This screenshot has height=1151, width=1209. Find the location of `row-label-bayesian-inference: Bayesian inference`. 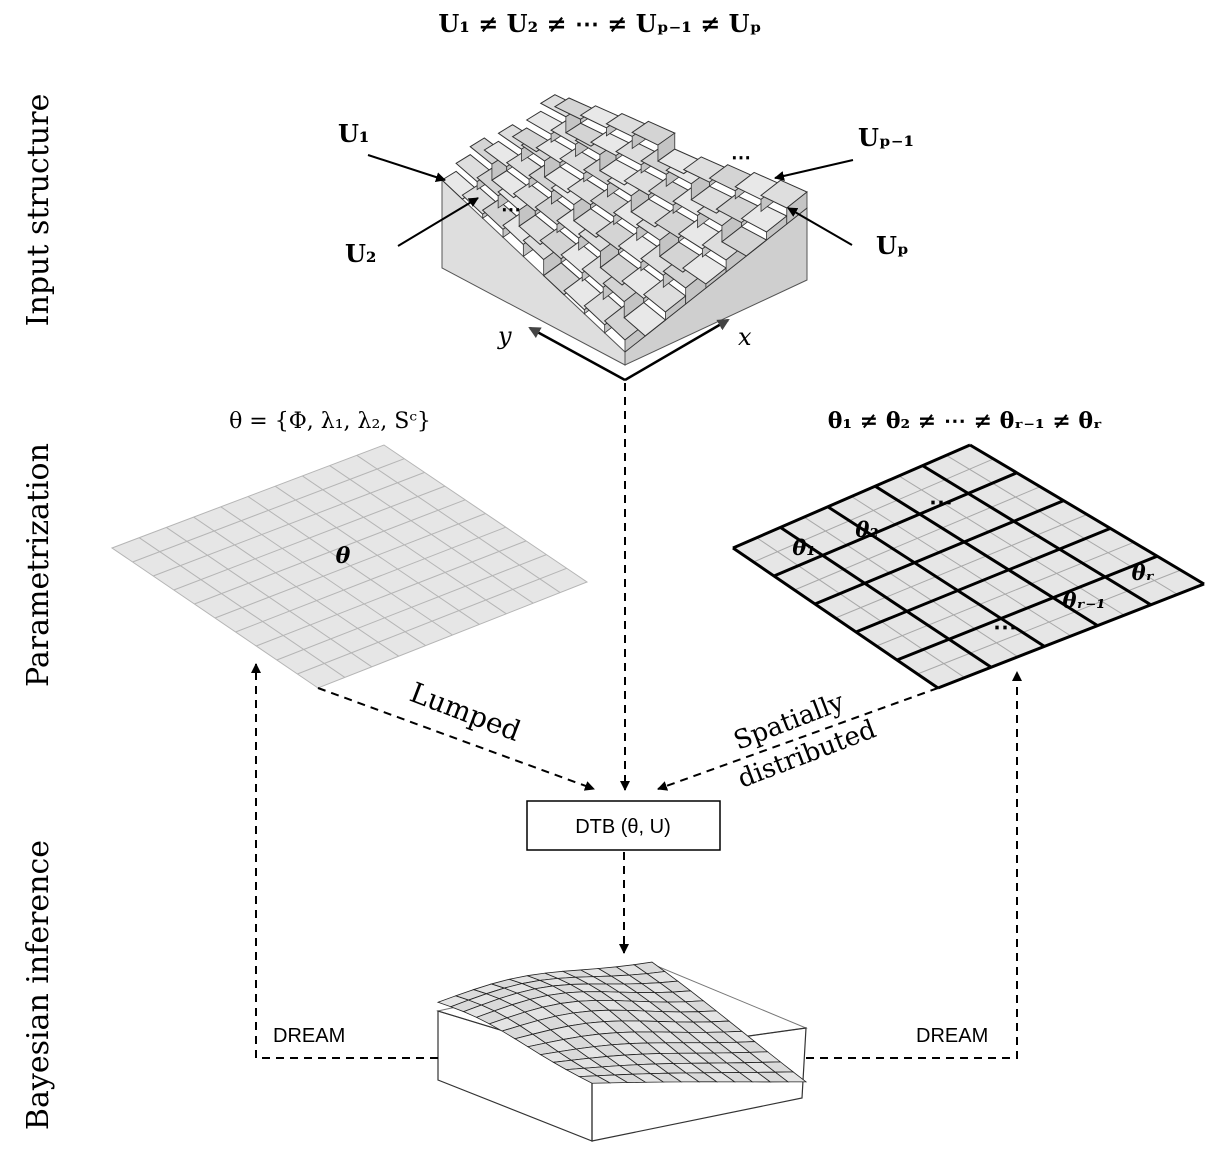

row-label-bayesian-inference: Bayesian inference is located at coordinates (38, 985).